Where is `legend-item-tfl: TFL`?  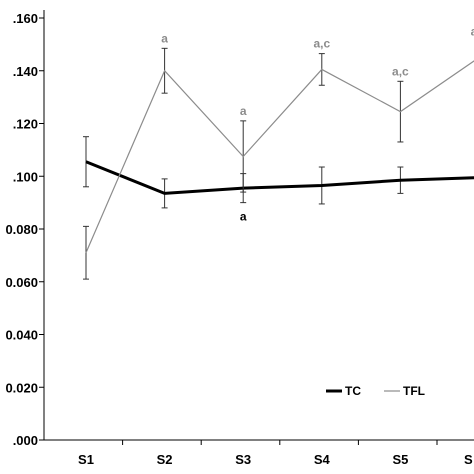 legend-item-tfl: TFL is located at coordinates (404, 391).